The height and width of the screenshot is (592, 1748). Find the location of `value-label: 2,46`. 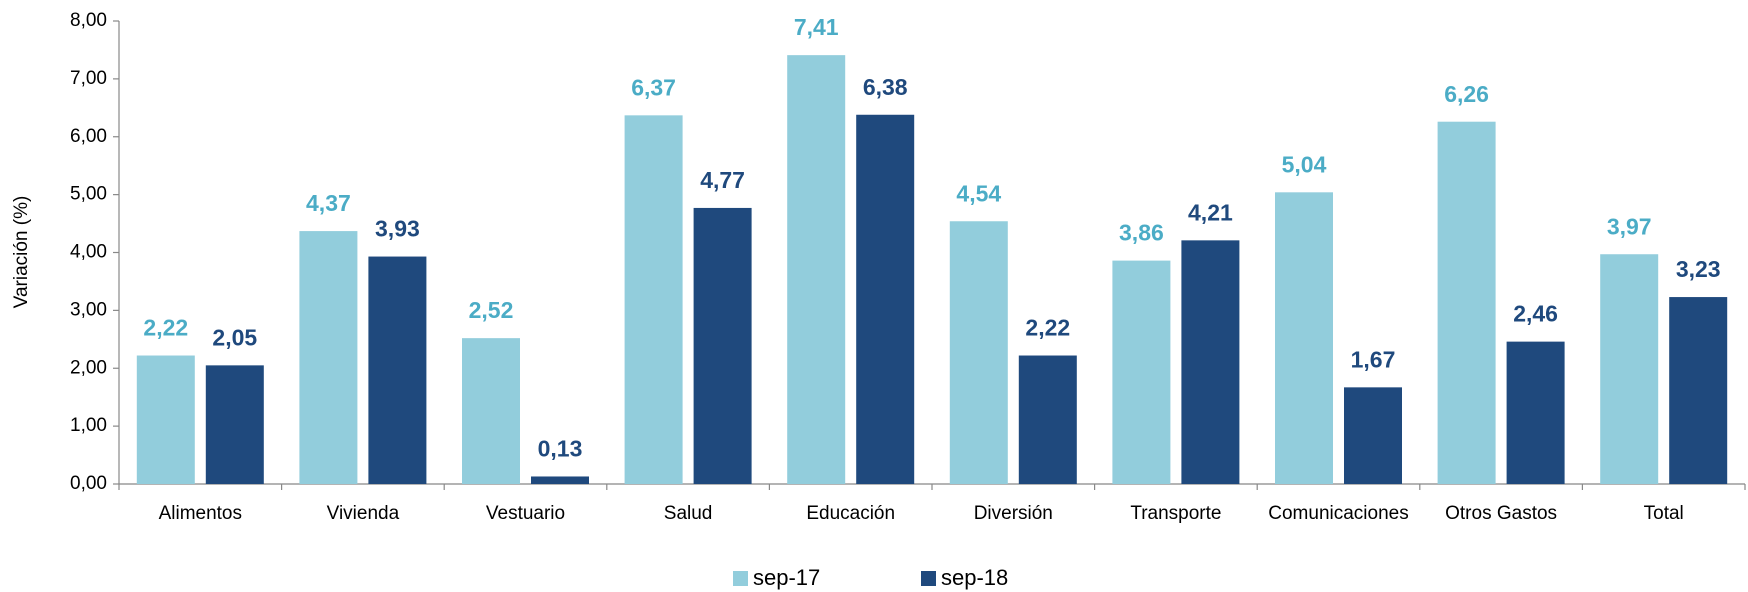

value-label: 2,46 is located at coordinates (1535, 314).